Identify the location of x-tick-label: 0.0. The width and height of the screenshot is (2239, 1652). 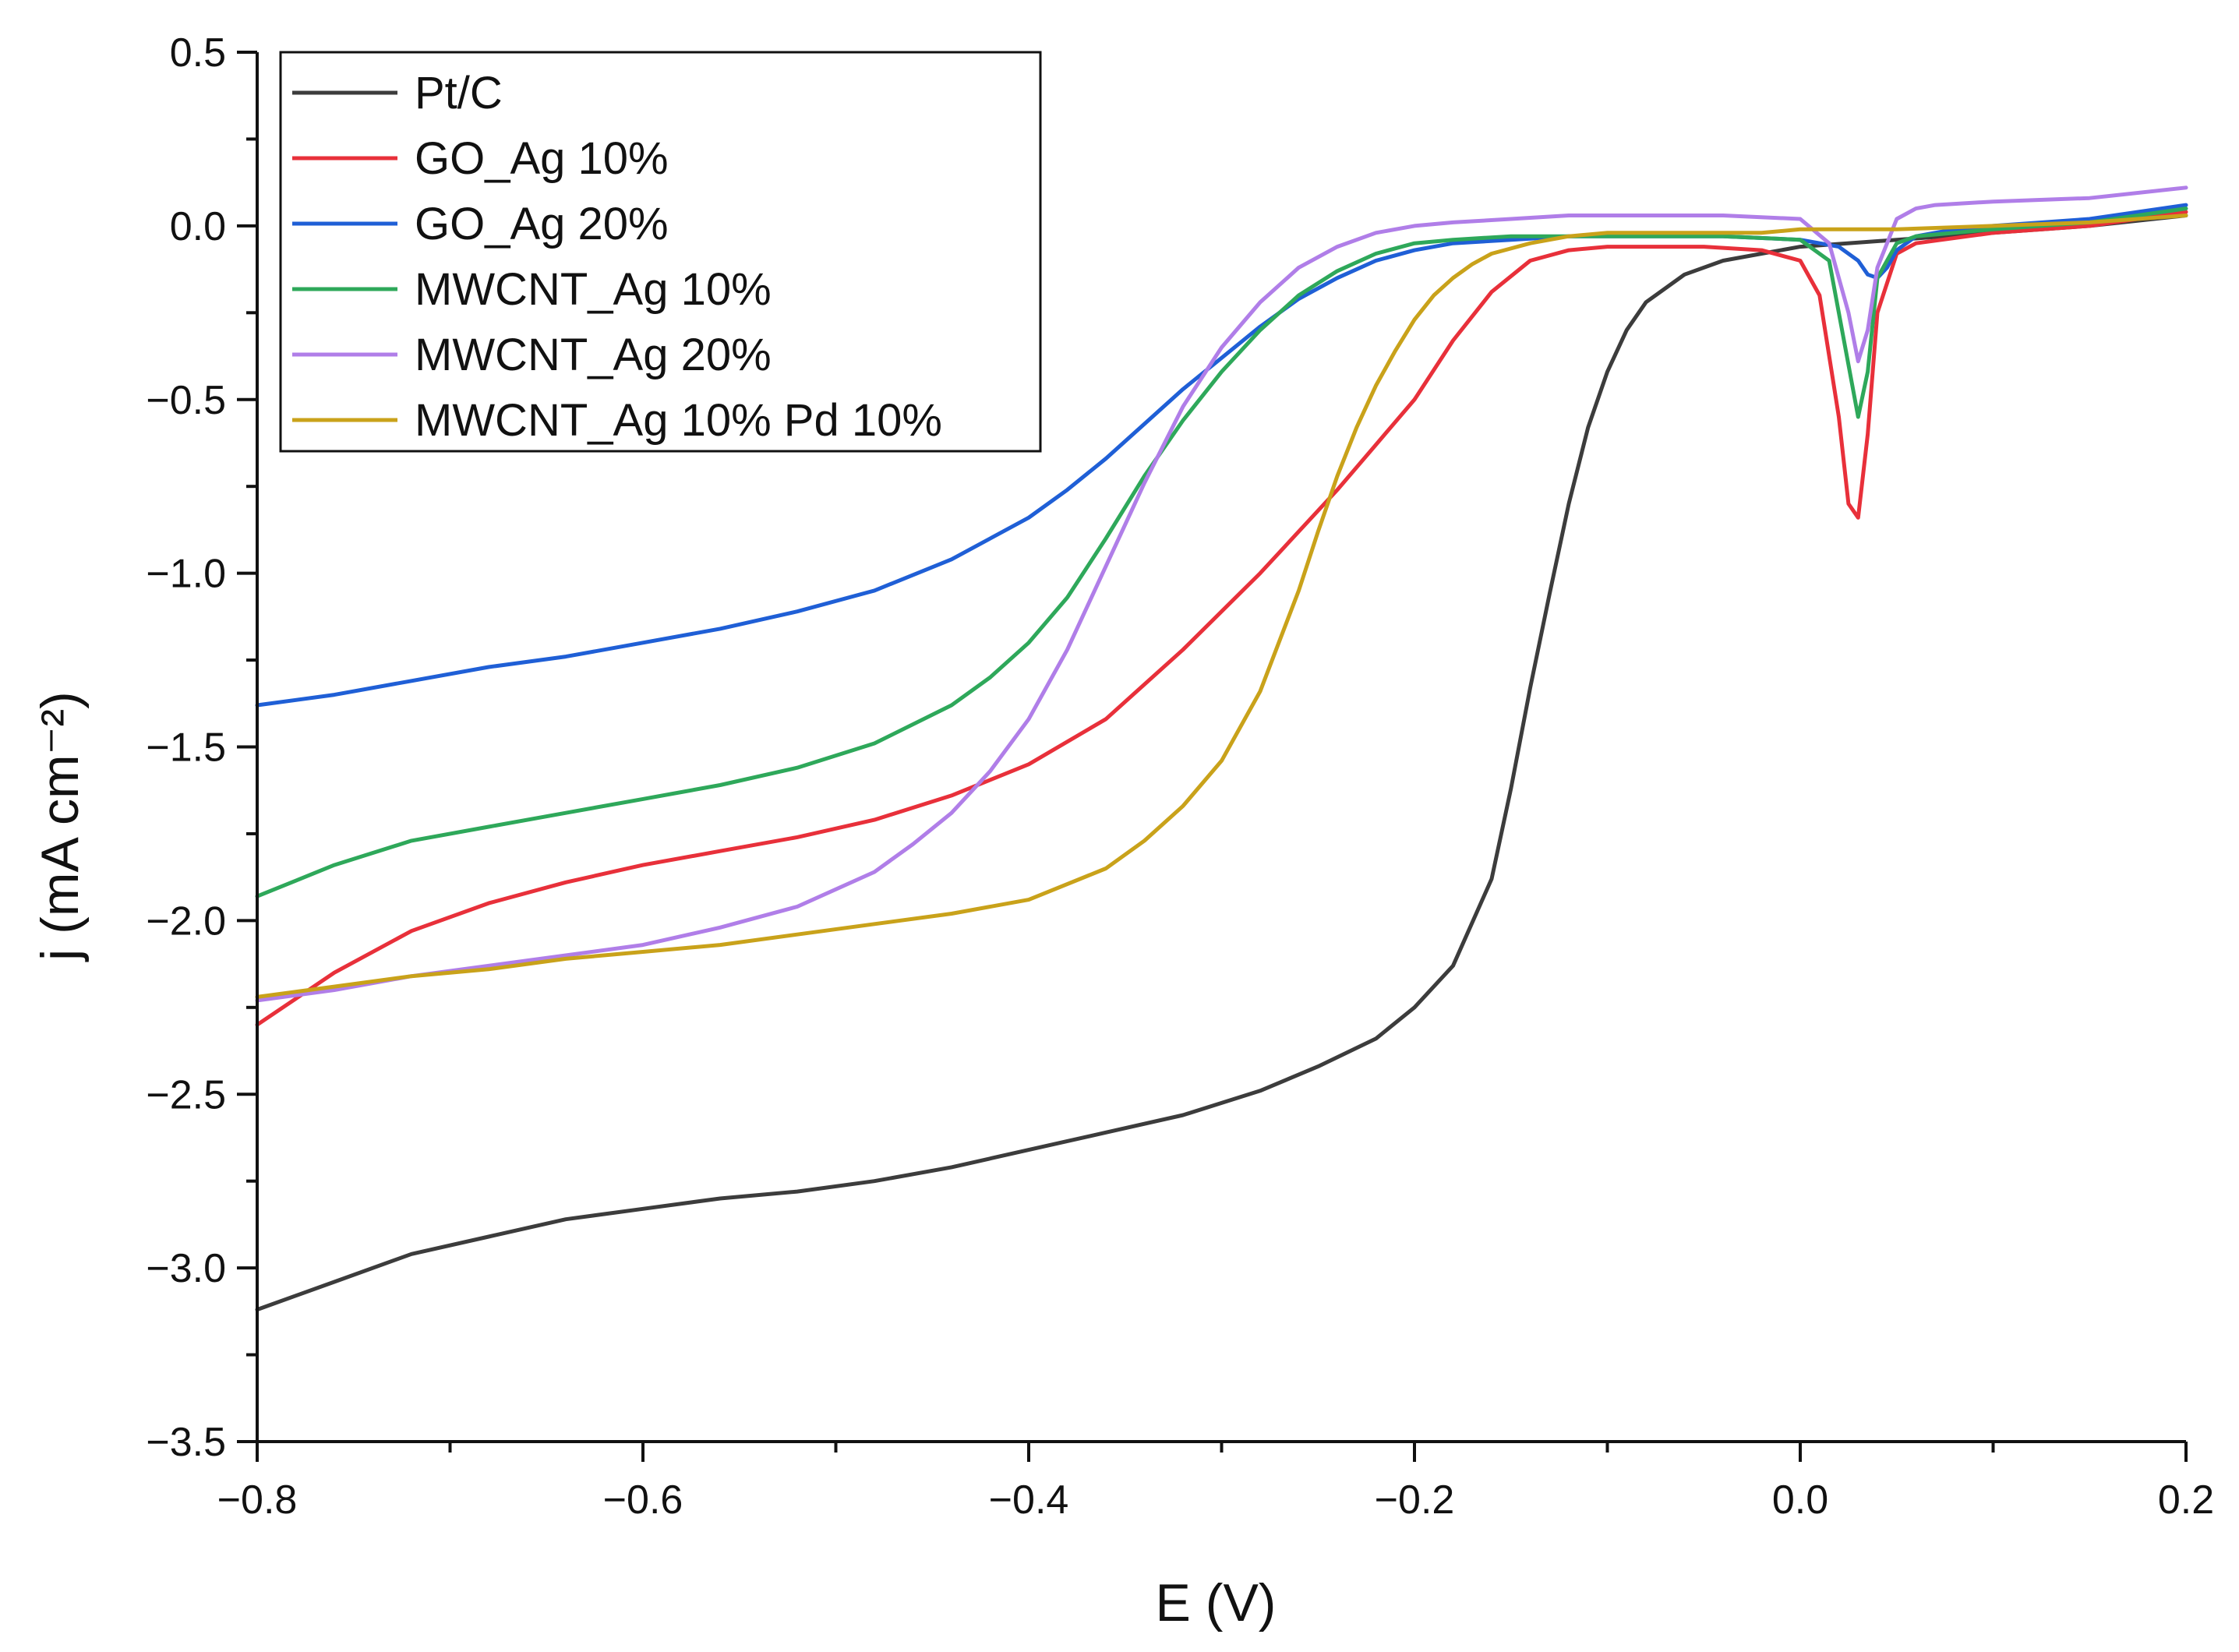
(1800, 1500).